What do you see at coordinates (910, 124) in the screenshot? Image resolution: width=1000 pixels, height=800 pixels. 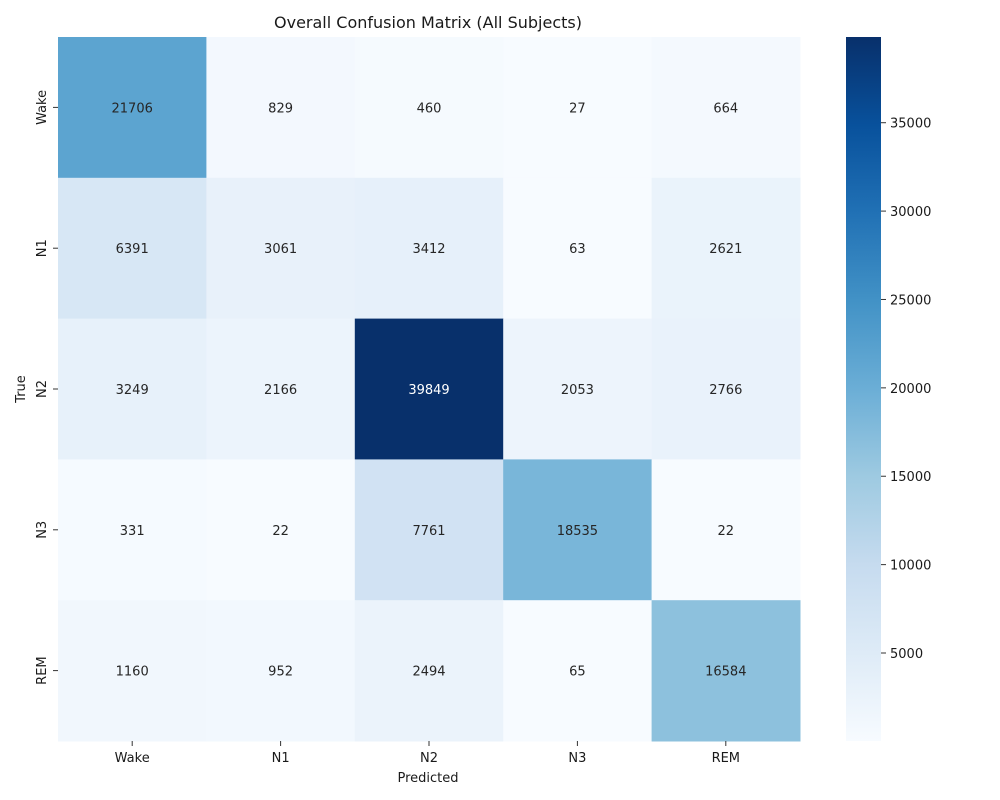 I see `colorbar-tick-label: 35000` at bounding box center [910, 124].